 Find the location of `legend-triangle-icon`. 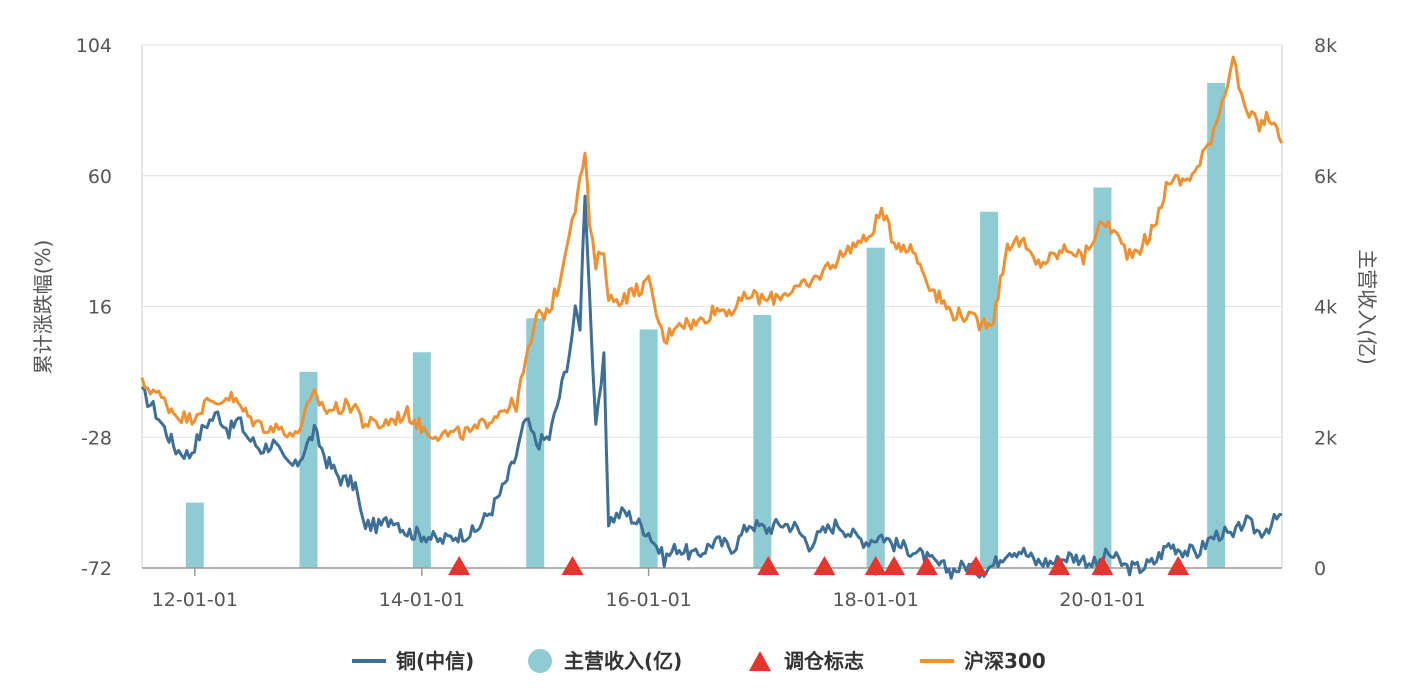

legend-triangle-icon is located at coordinates (760, 661).